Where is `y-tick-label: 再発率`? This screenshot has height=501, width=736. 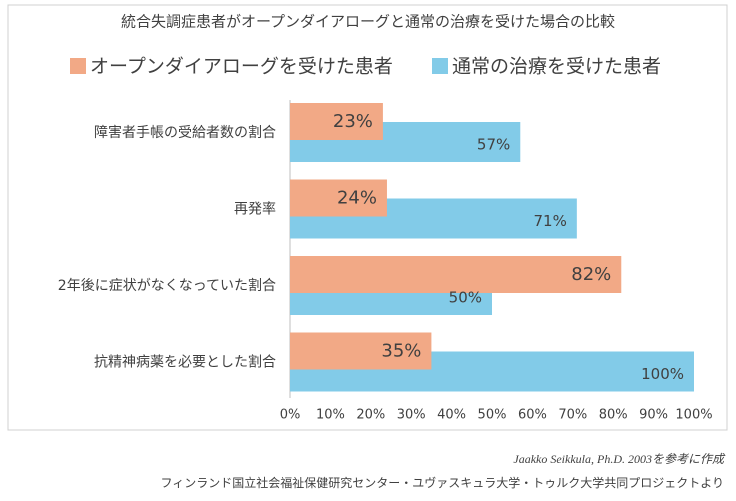
y-tick-label: 再発率 is located at coordinates (255, 209).